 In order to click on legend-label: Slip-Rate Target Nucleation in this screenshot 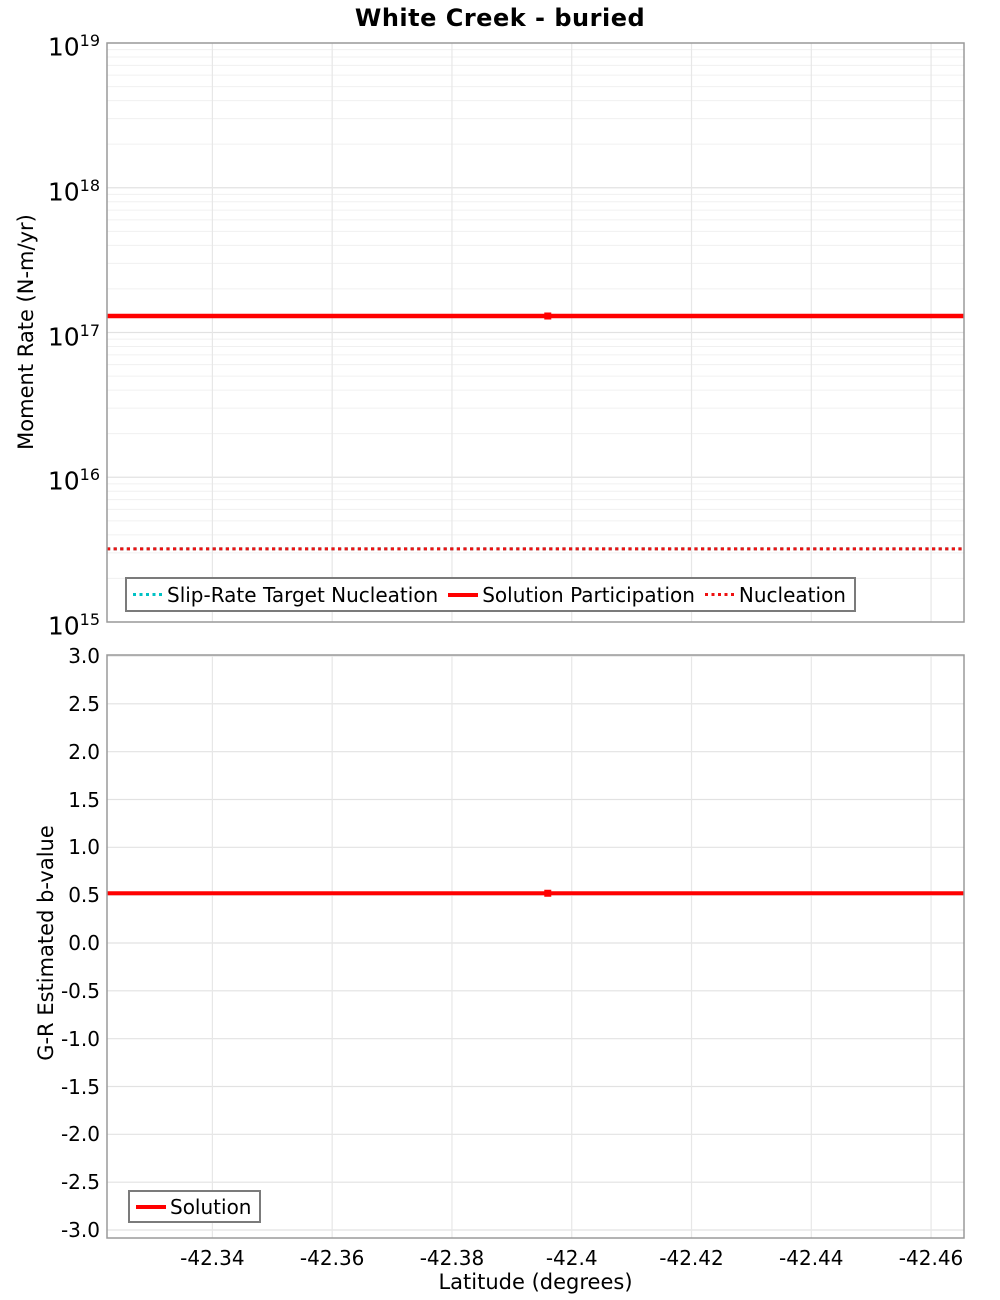, I will do `click(303, 594)`.